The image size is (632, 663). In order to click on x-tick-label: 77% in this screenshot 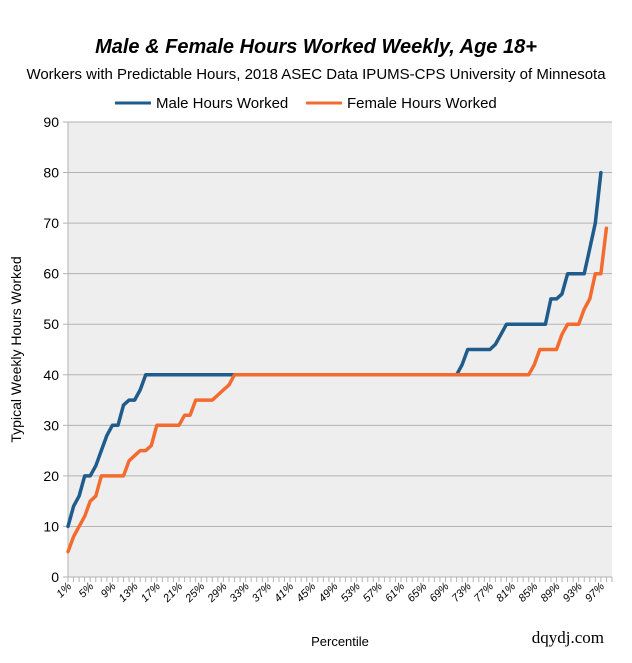, I will do `click(484, 592)`.